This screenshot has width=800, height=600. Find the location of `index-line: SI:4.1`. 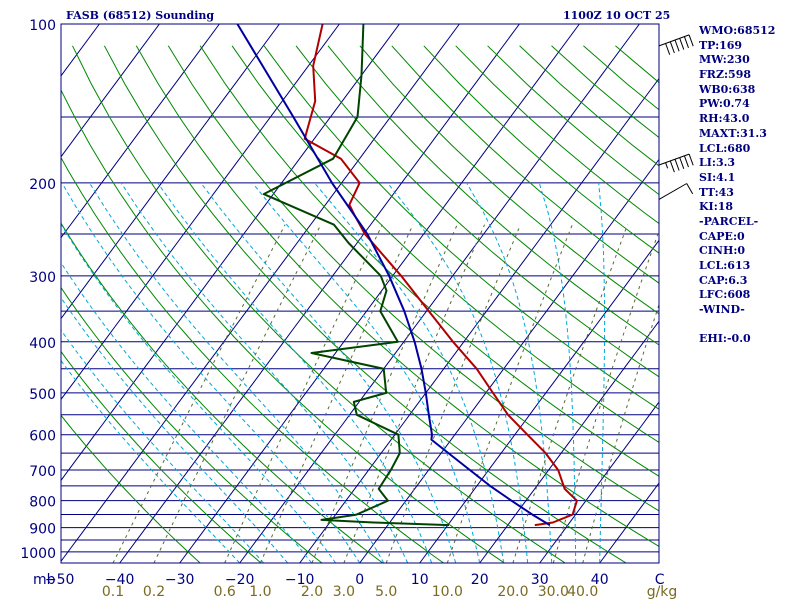

index-line: SI:4.1 is located at coordinates (717, 177).